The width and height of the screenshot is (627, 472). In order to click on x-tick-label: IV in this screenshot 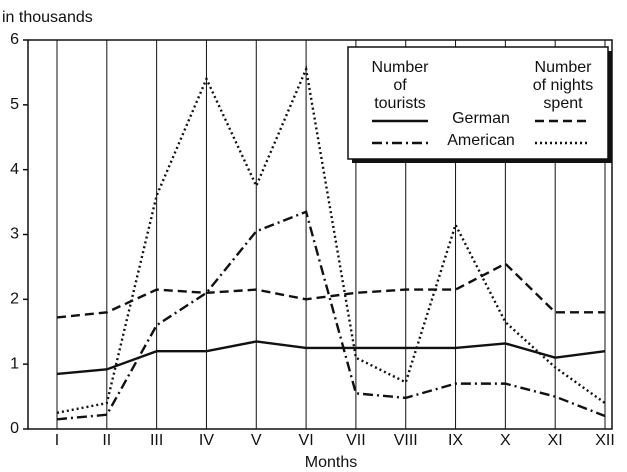, I will do `click(206, 440)`.